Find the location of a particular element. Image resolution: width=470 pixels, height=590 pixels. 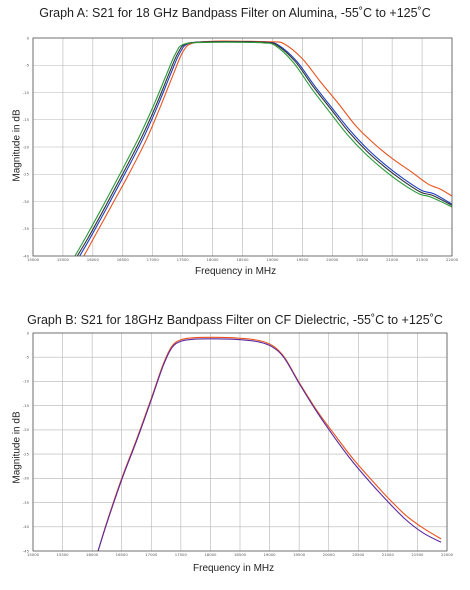

chart-a-y-tick-label: -40 is located at coordinates (26, 255).